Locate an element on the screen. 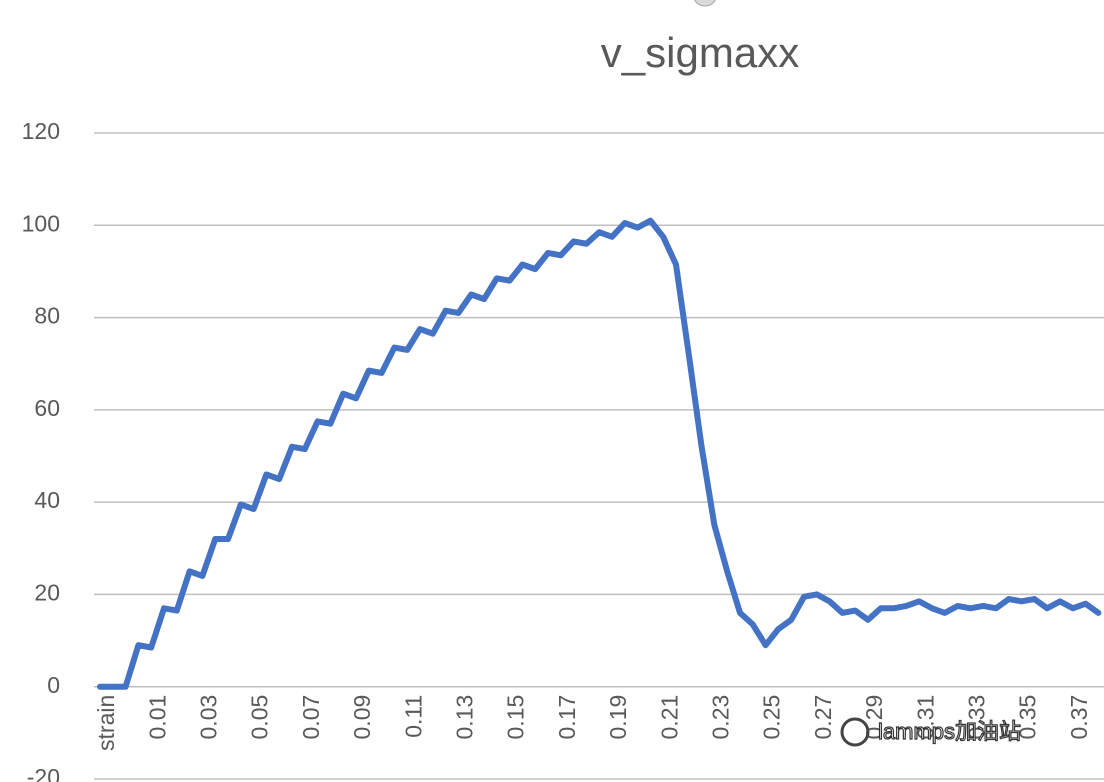 The height and width of the screenshot is (782, 1104). x-tick-label: 0.07 is located at coordinates (311, 717).